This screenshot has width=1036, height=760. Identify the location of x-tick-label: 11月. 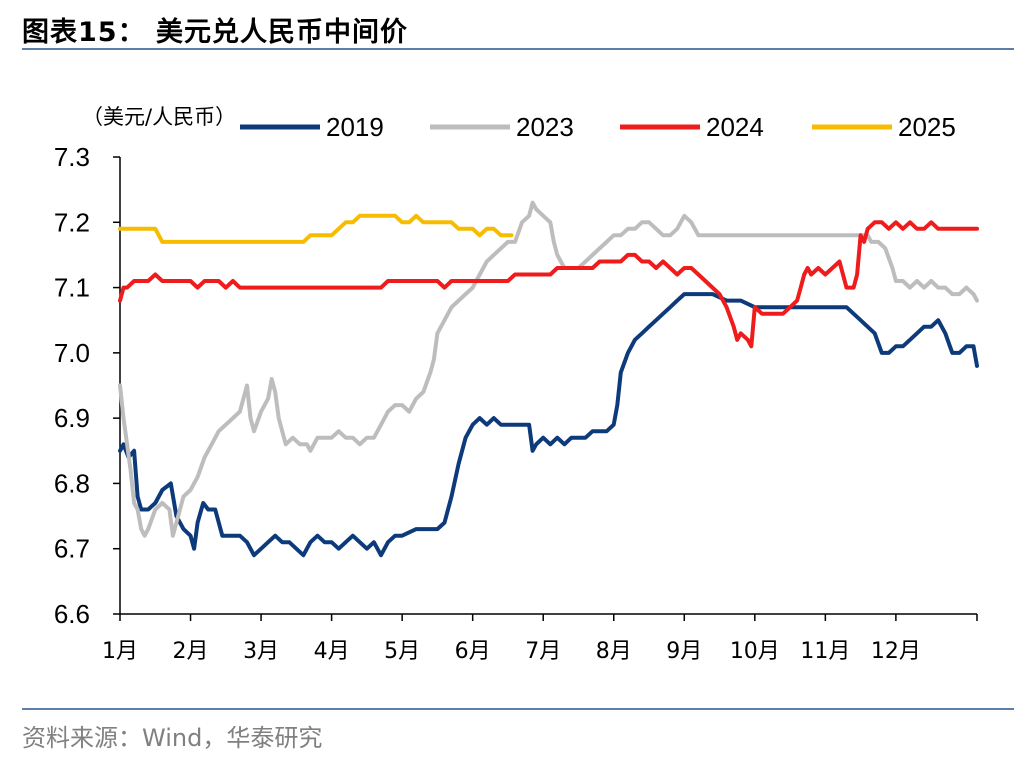
(825, 651).